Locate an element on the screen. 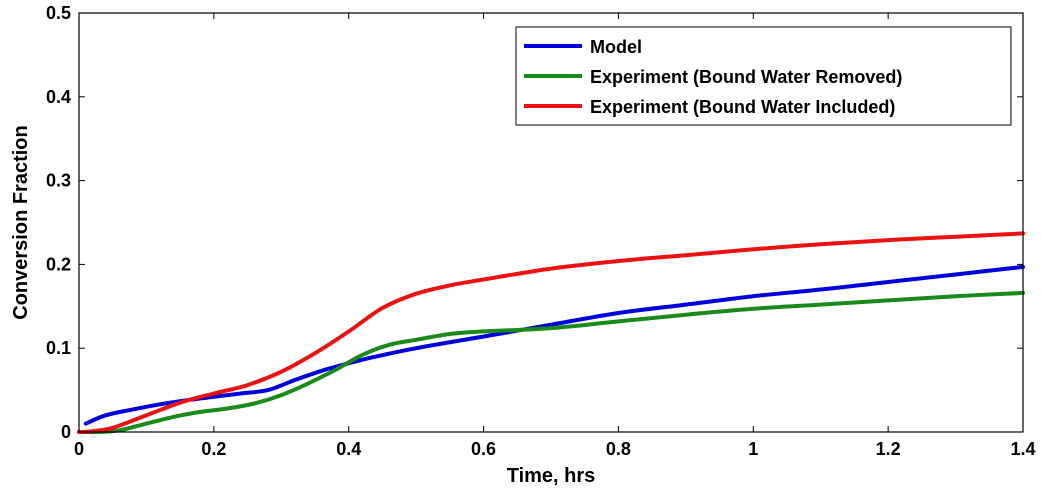  y-tick-label: 0.2 is located at coordinates (58, 264).